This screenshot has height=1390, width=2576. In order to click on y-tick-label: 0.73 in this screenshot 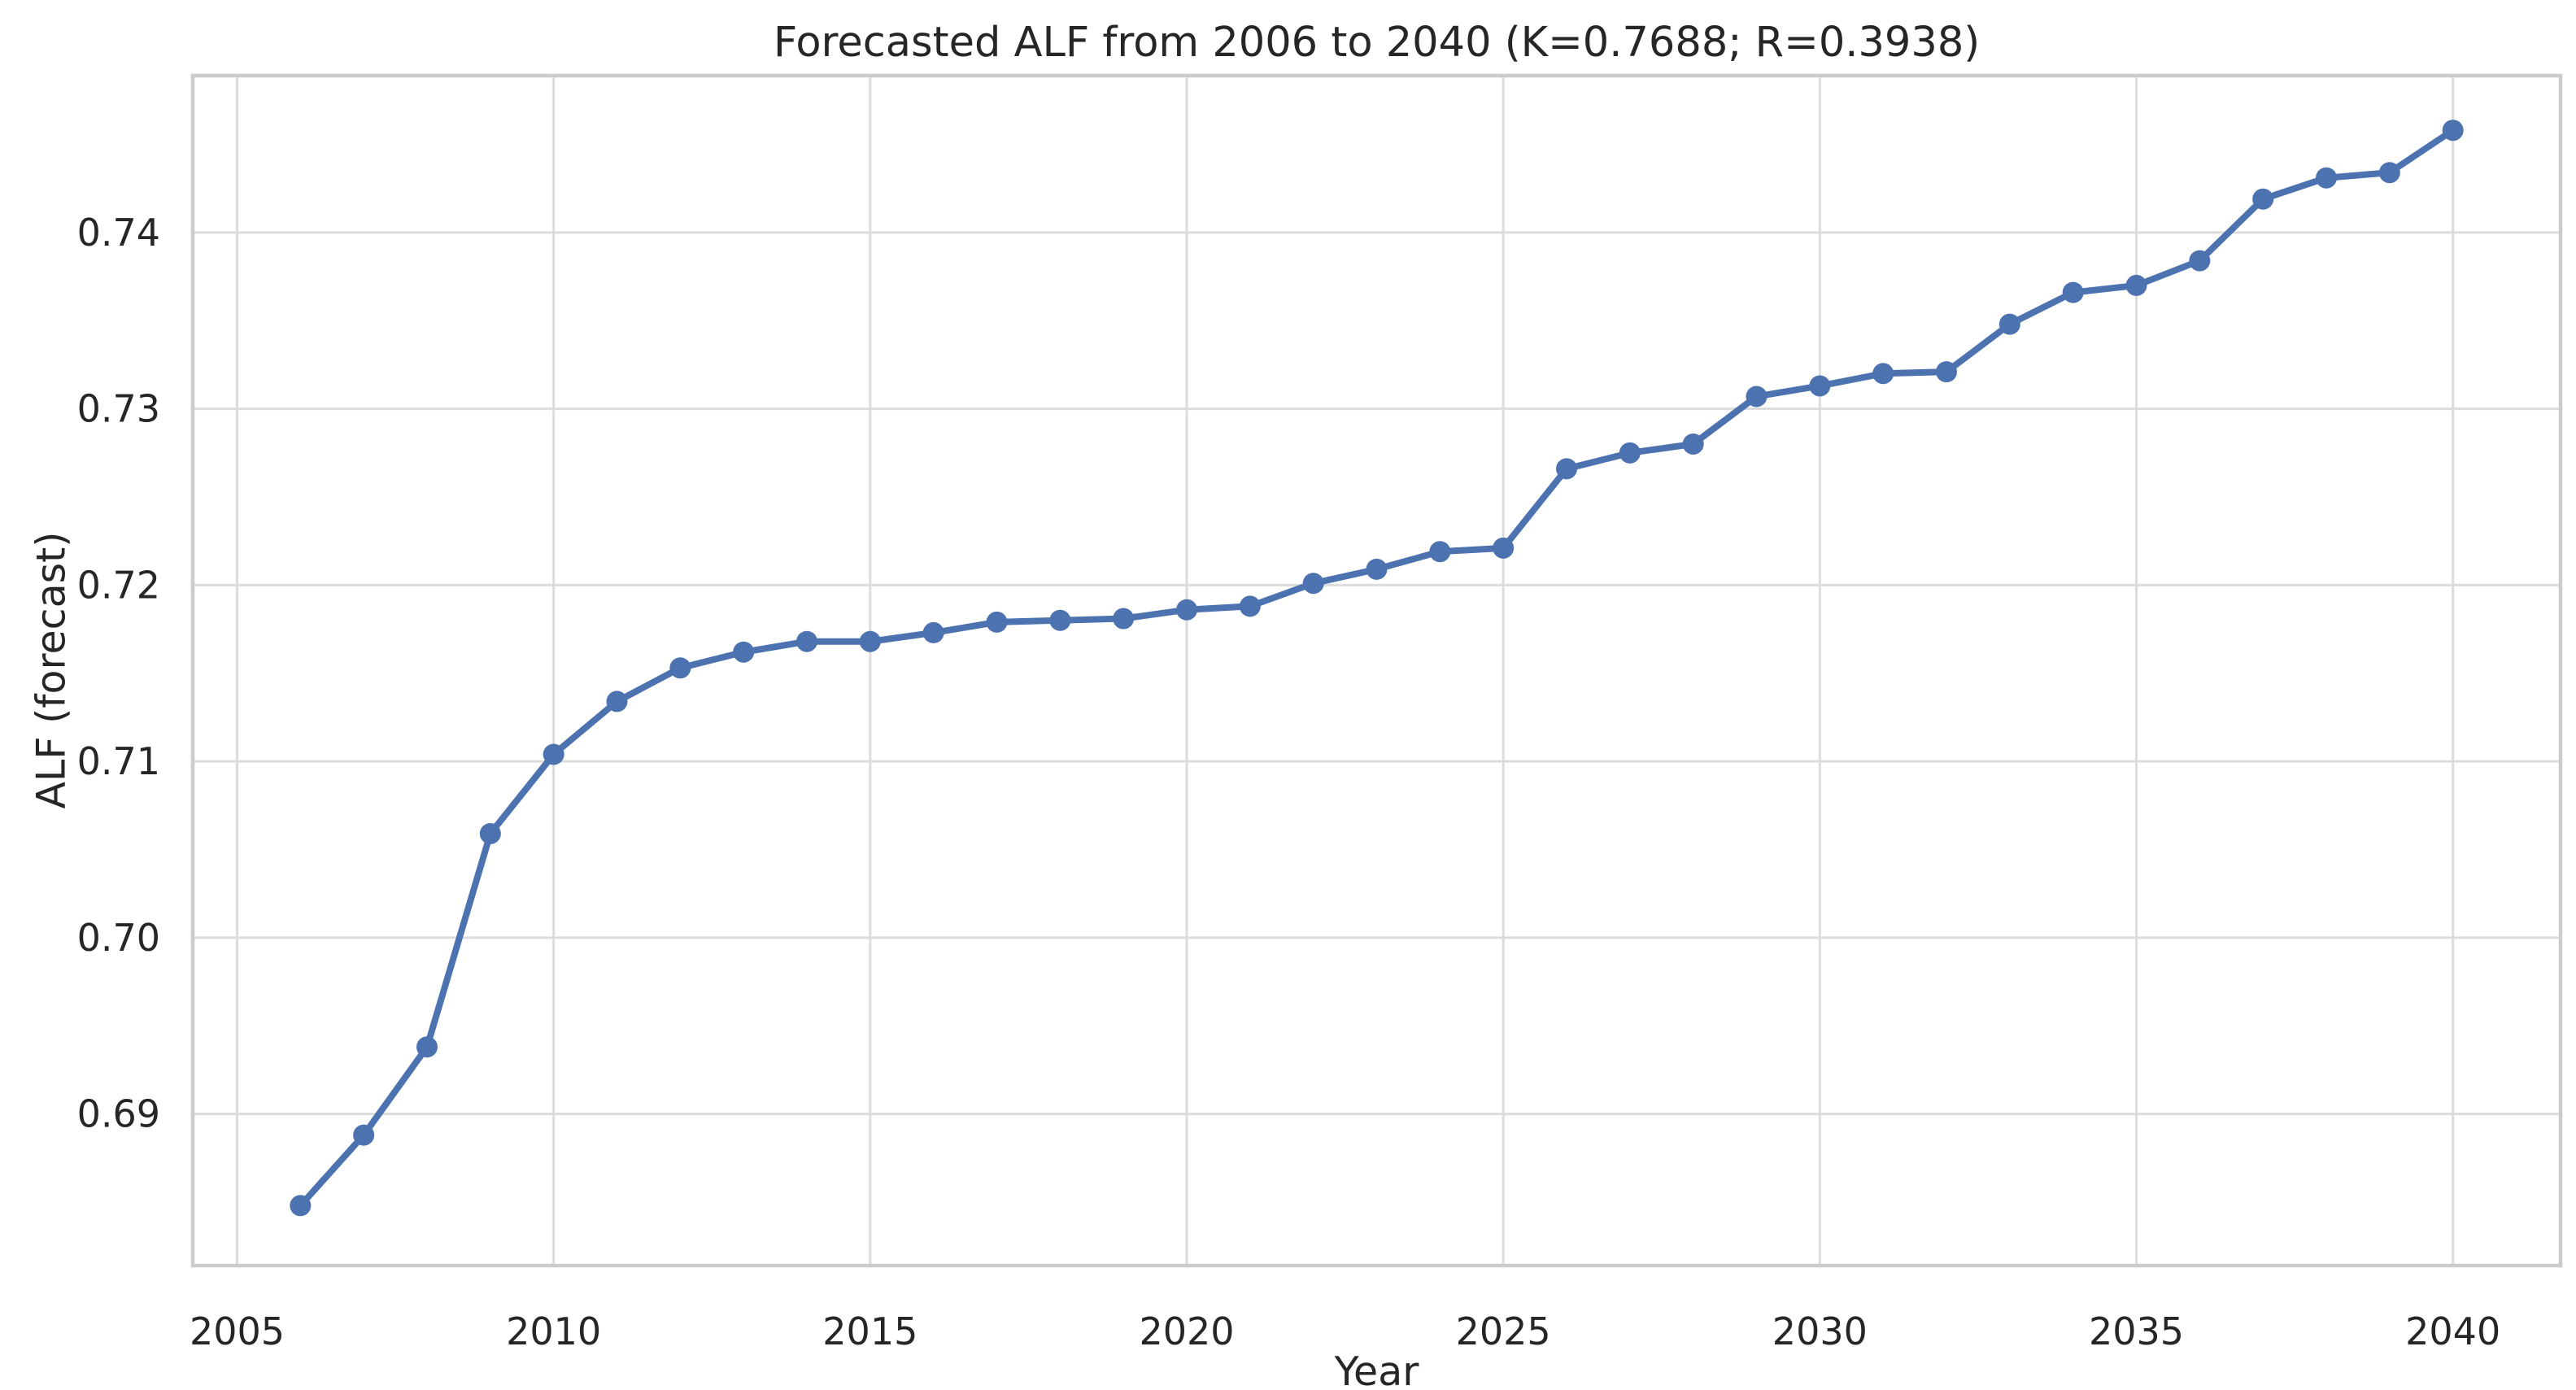, I will do `click(118, 409)`.